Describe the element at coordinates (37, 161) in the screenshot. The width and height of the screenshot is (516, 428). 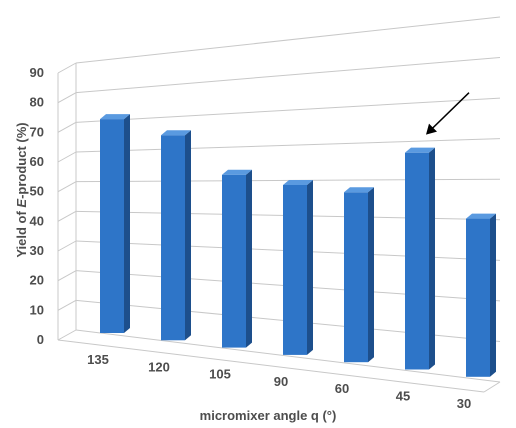
I see `y-tick-label: 60` at that location.